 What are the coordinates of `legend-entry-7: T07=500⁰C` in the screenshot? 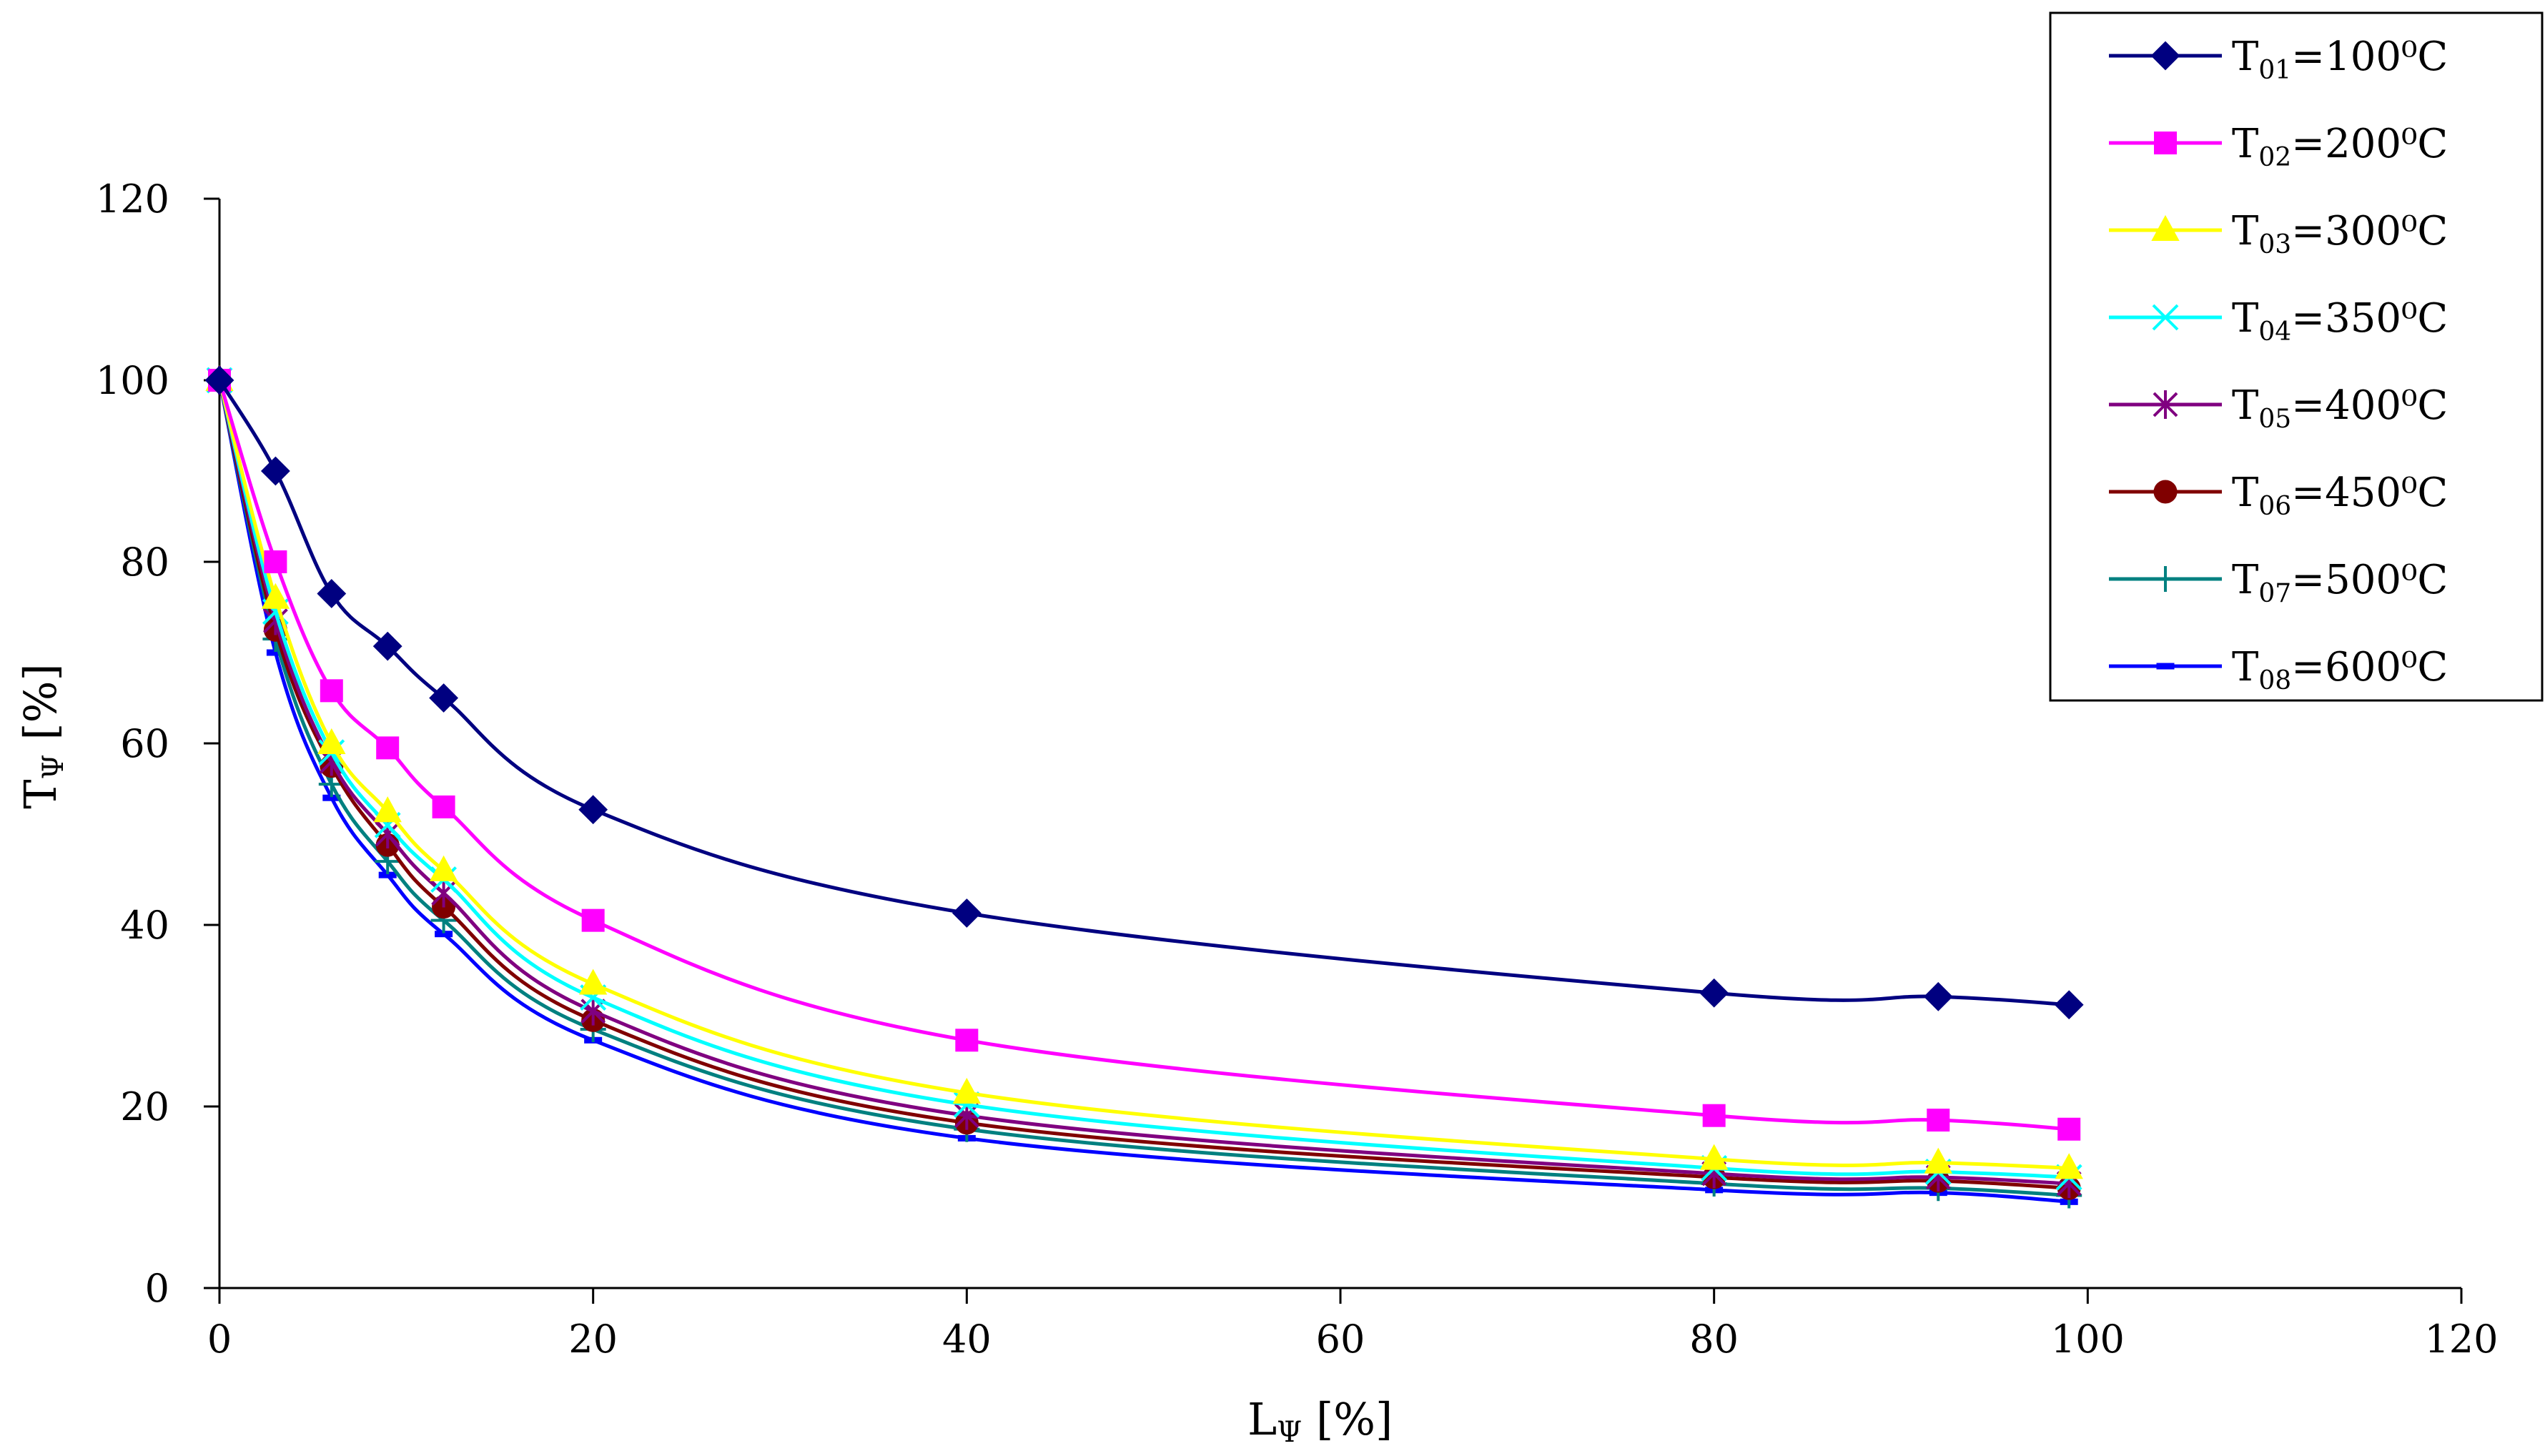 It's located at (2278, 582).